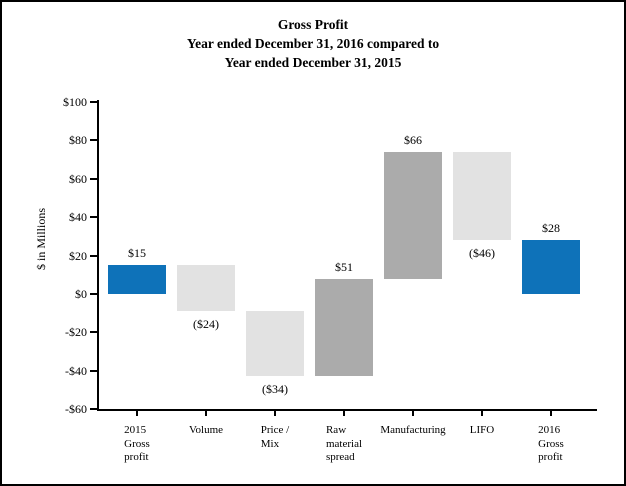 Image resolution: width=626 pixels, height=486 pixels. I want to click on category-label-price-mix: Price / Mix, so click(275, 437).